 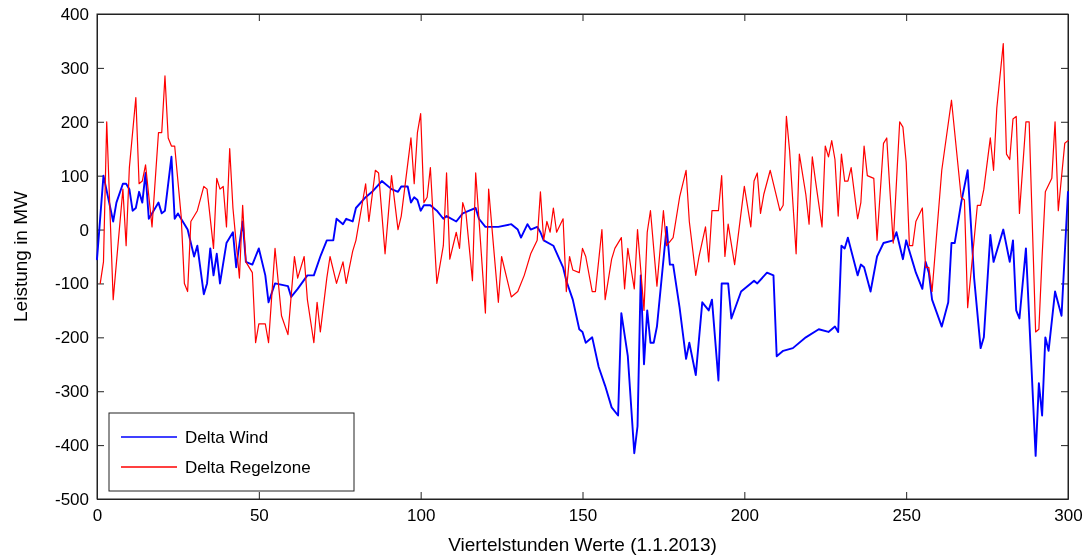 I want to click on y-tick-label: 100, so click(x=74, y=176).